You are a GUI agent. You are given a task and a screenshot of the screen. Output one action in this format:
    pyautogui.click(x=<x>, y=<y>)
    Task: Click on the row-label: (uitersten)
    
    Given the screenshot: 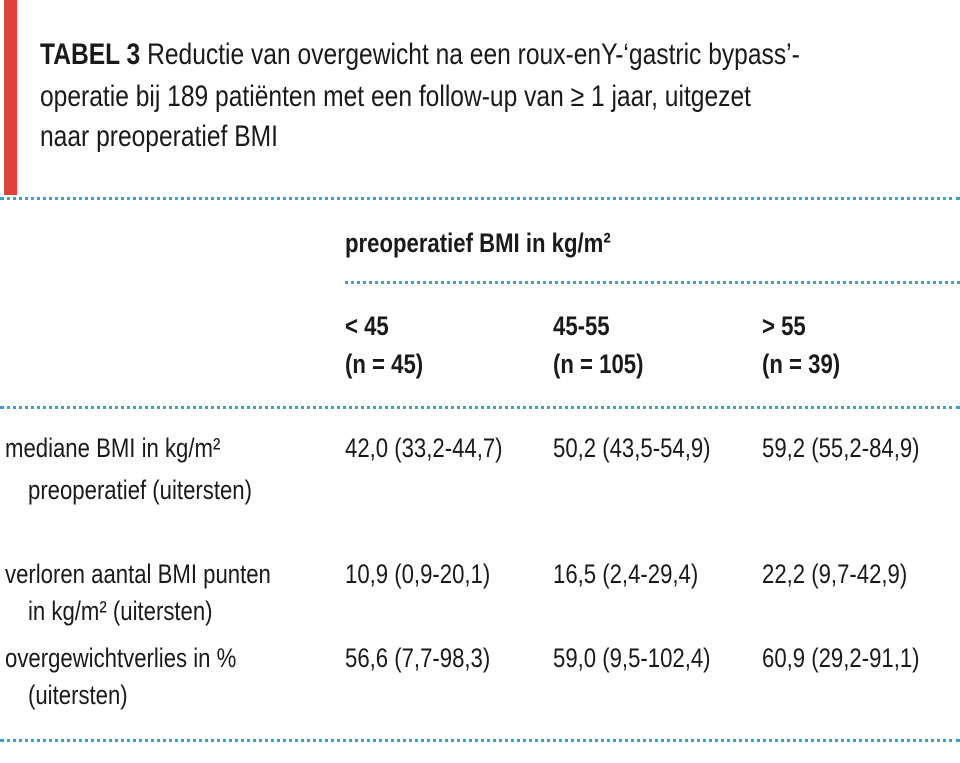 What is the action you would take?
    pyautogui.click(x=78, y=695)
    